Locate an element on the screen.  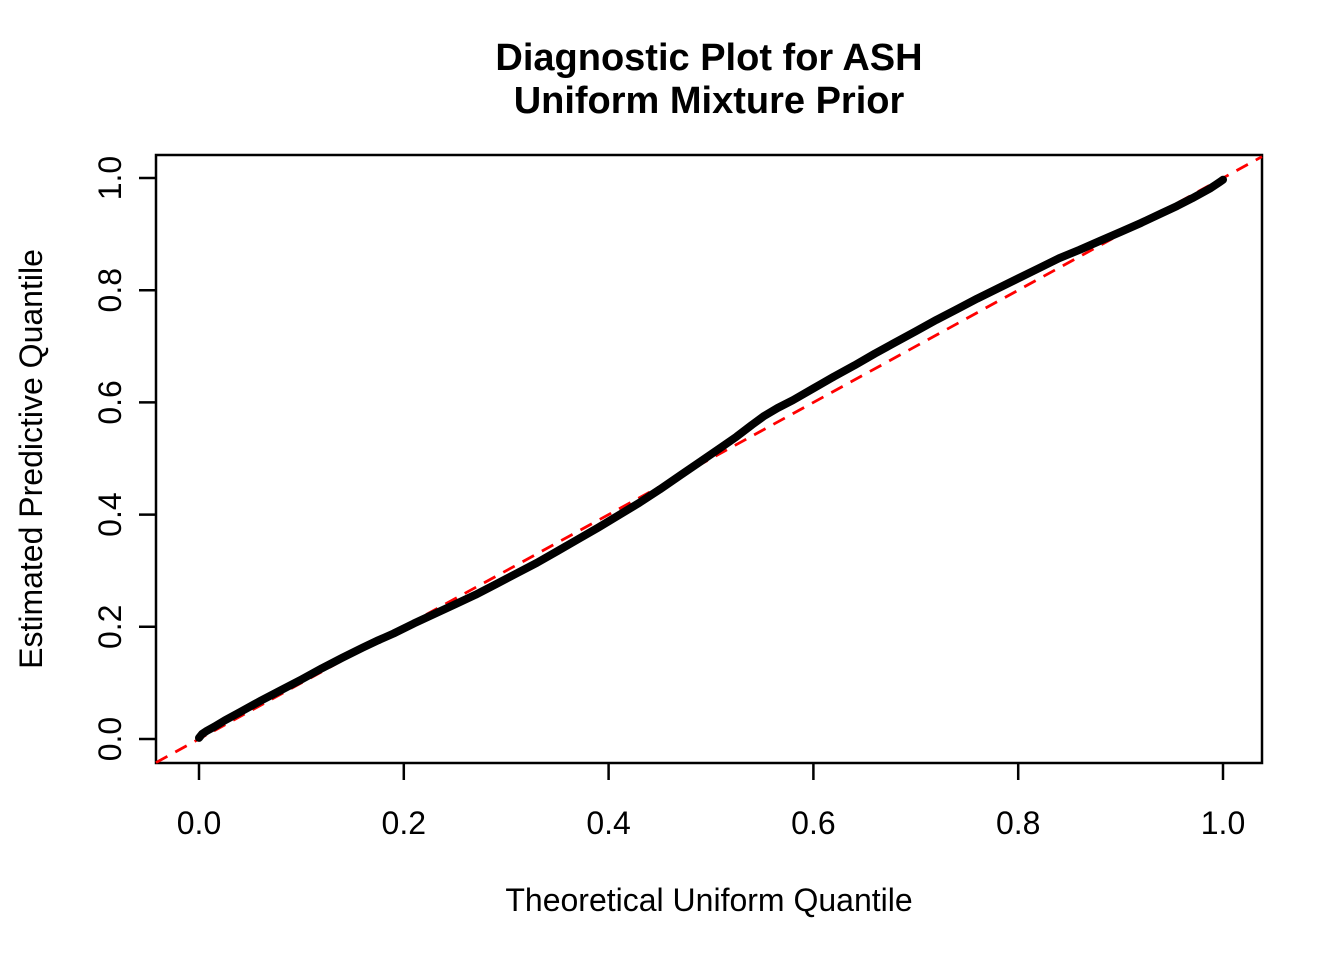
x-tick-label: 0.8 is located at coordinates (1018, 823).